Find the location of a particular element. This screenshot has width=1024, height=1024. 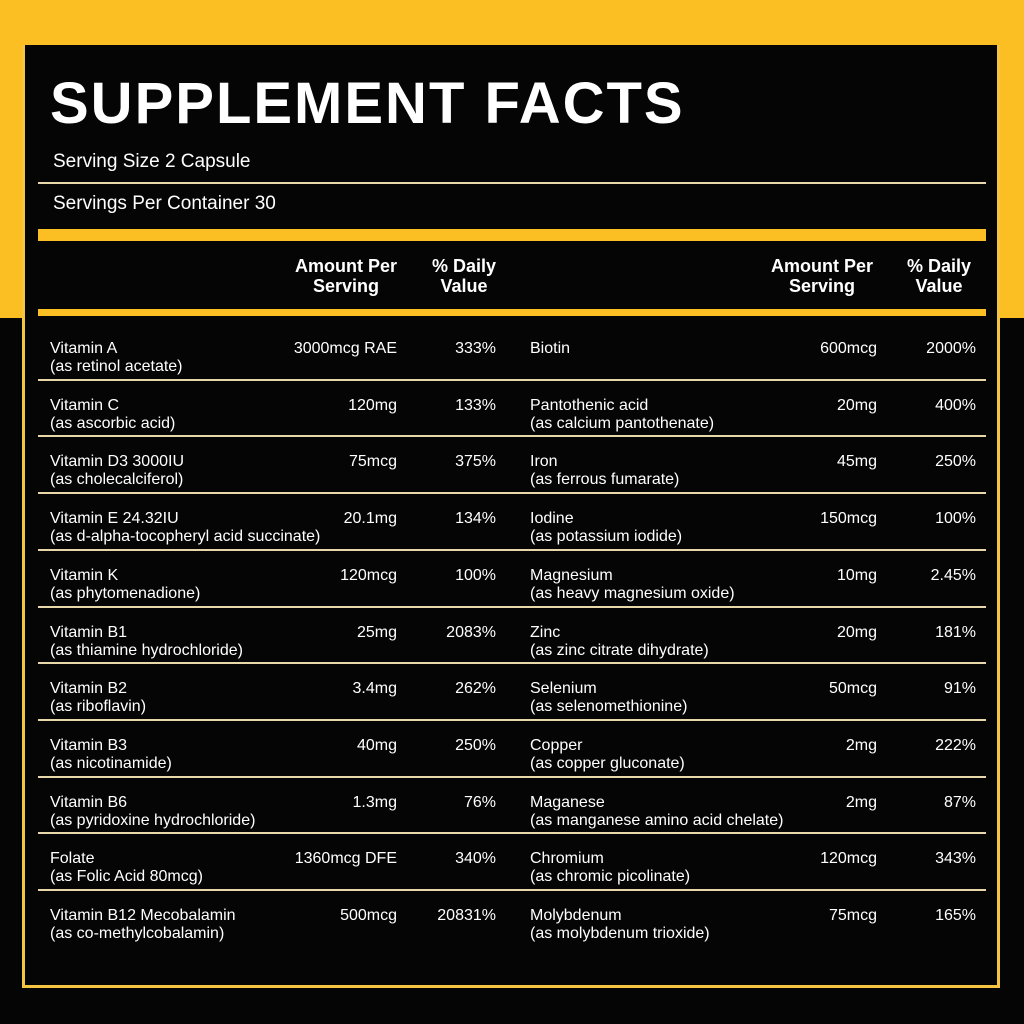

daily-value: 2083% is located at coordinates (471, 632).